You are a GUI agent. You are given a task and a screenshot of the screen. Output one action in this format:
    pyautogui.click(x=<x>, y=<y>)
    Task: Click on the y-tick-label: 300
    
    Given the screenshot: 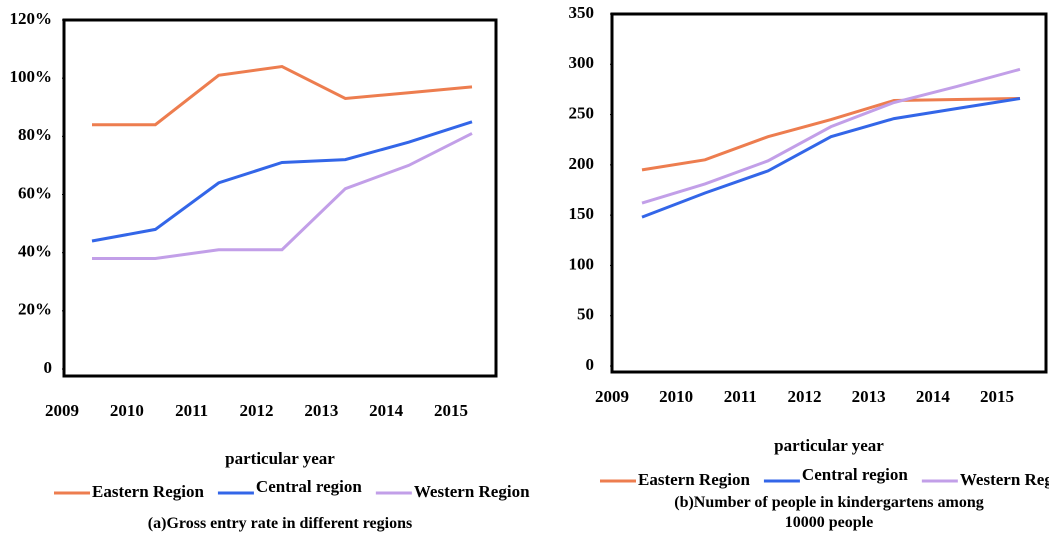 What is the action you would take?
    pyautogui.click(x=582, y=62)
    